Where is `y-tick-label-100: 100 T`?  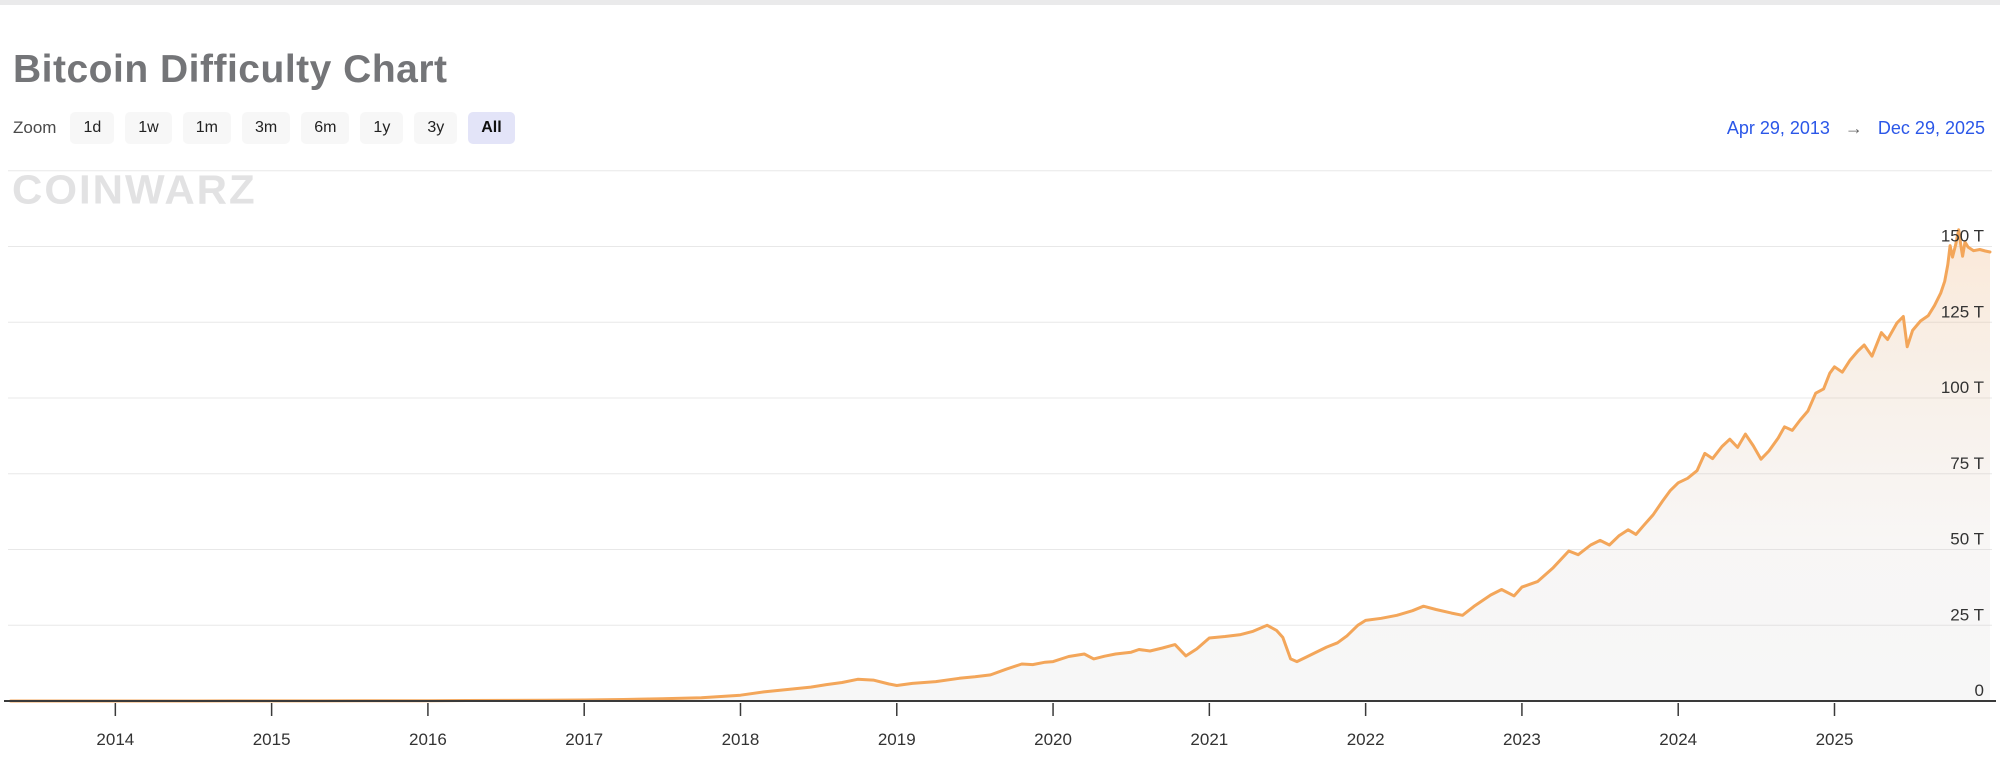 y-tick-label-100: 100 T is located at coordinates (1962, 387).